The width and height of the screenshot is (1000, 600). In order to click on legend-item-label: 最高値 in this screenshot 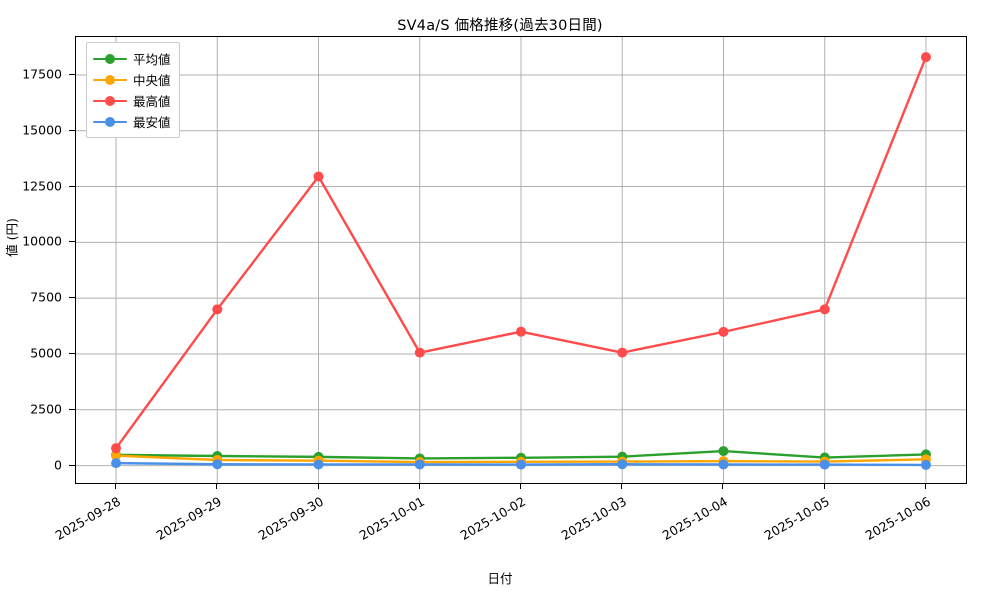, I will do `click(152, 101)`.